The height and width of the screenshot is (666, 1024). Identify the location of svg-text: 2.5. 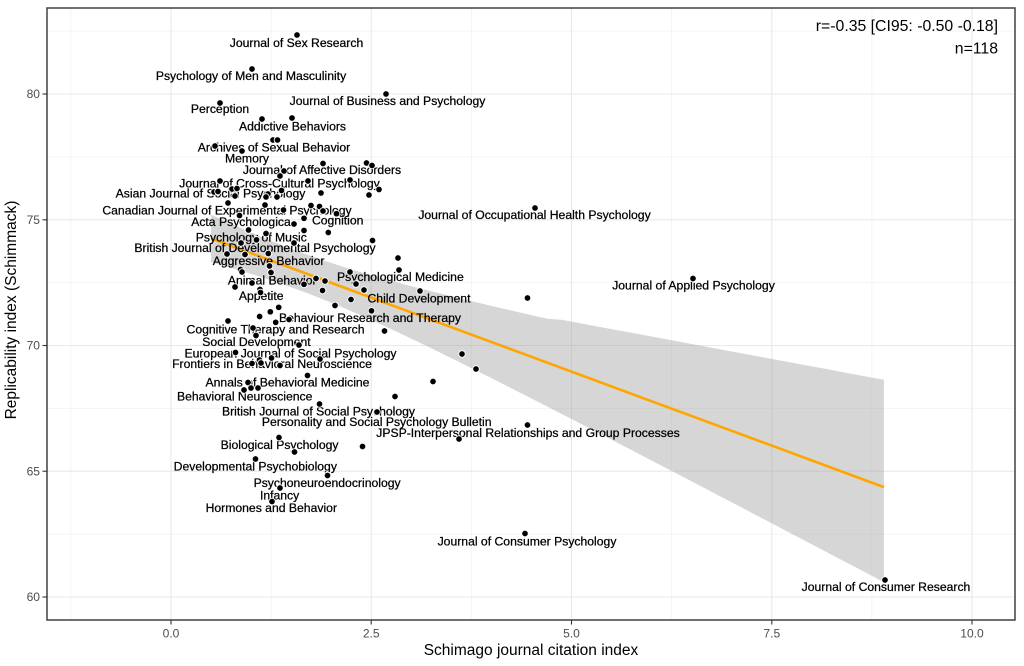
(371, 634).